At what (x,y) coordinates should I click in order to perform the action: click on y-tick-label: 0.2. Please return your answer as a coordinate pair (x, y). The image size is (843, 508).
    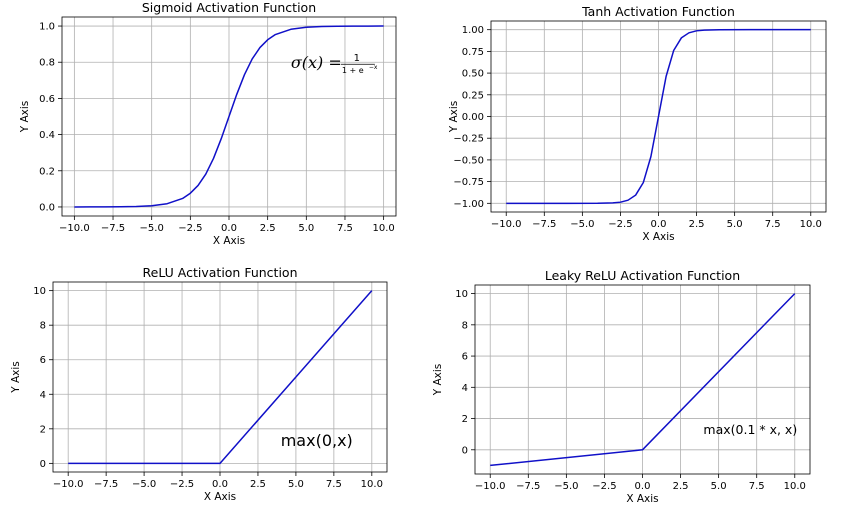
    Looking at the image, I should click on (47, 171).